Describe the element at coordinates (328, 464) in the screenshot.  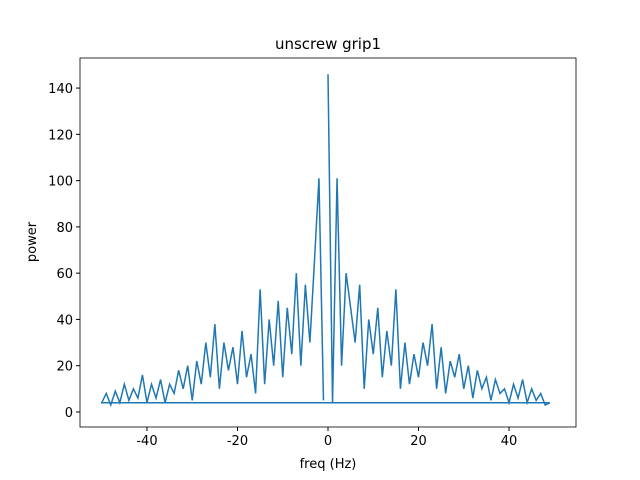
I see `x-axis-label: freq (Hz)` at that location.